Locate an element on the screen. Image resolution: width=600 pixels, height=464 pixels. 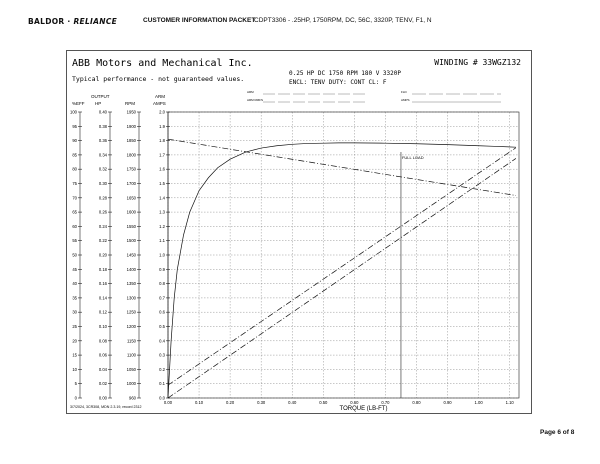
eff-tick-label: 20 is located at coordinates (74, 340).